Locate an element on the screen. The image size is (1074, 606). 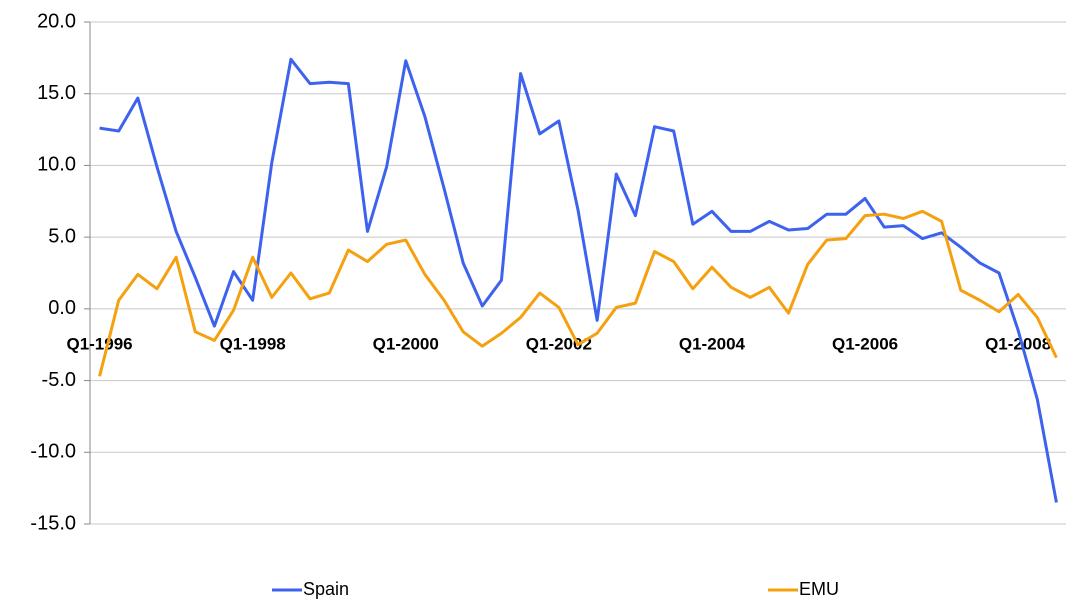
y-tick-label: 0.0 is located at coordinates (62, 308).